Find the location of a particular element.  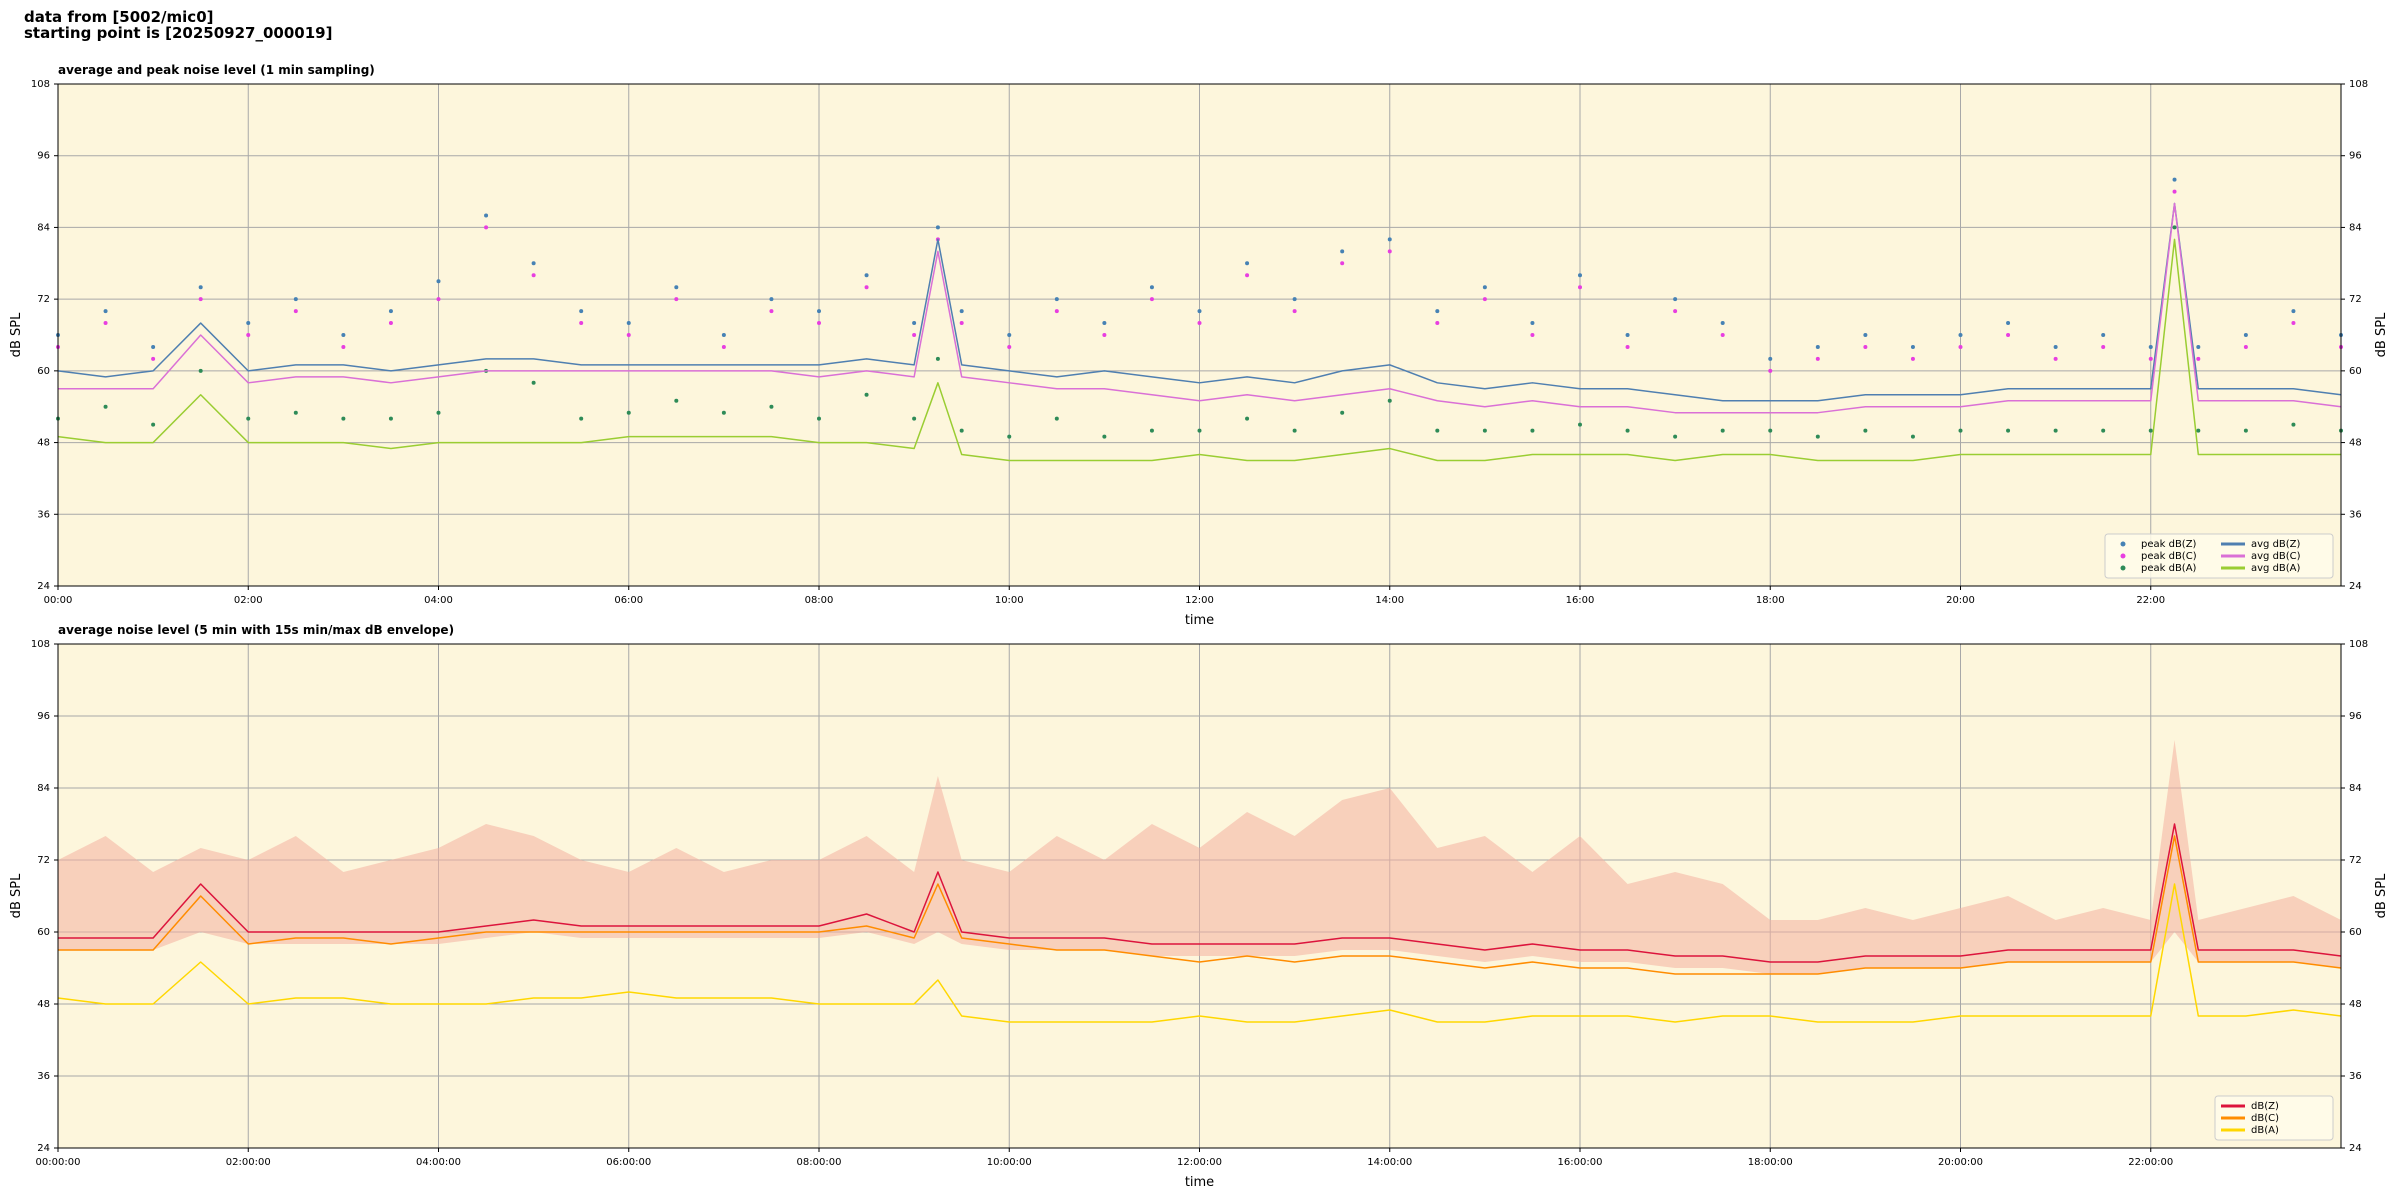

x-tick-label: 04:00 is located at coordinates (438, 600).